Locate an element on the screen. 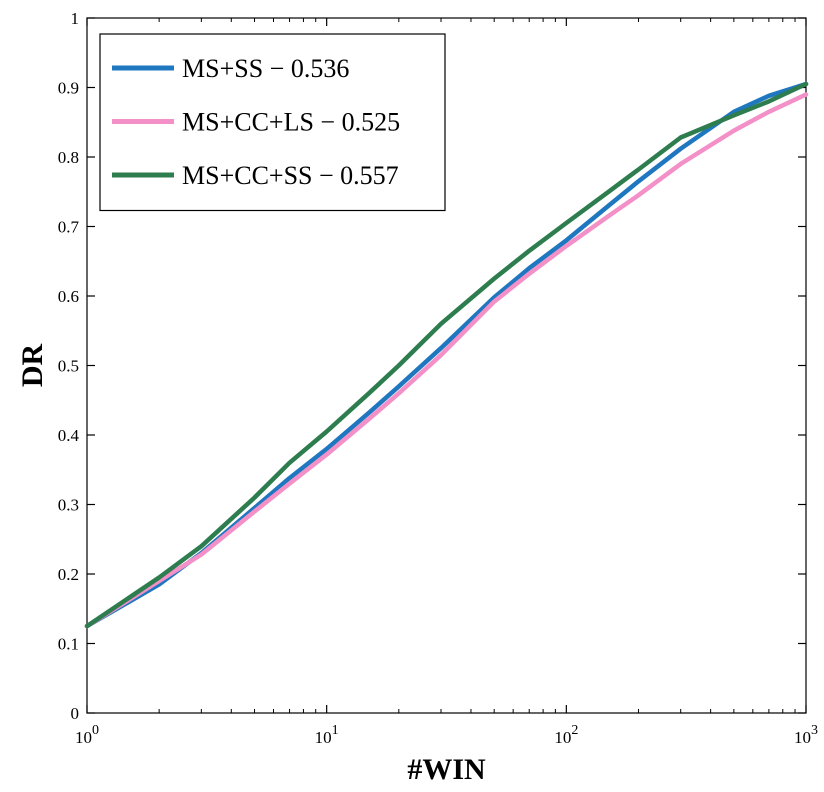  y-tick-label: 0.2 is located at coordinates (68, 574).